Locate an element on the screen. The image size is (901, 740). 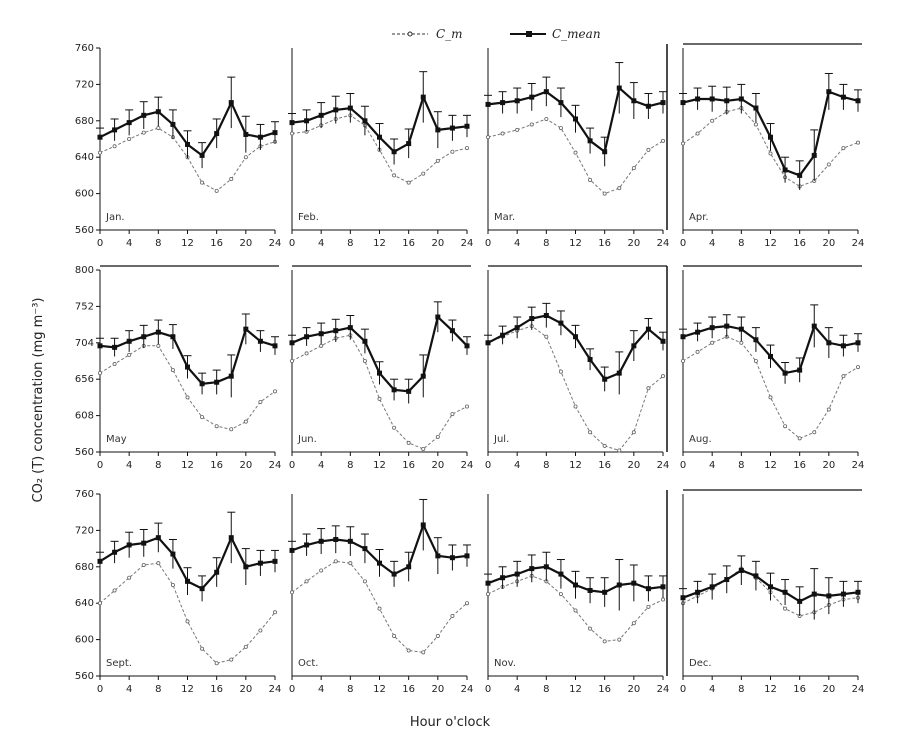
x-axis-title: Hour o'clock is located at coordinates (450, 722).